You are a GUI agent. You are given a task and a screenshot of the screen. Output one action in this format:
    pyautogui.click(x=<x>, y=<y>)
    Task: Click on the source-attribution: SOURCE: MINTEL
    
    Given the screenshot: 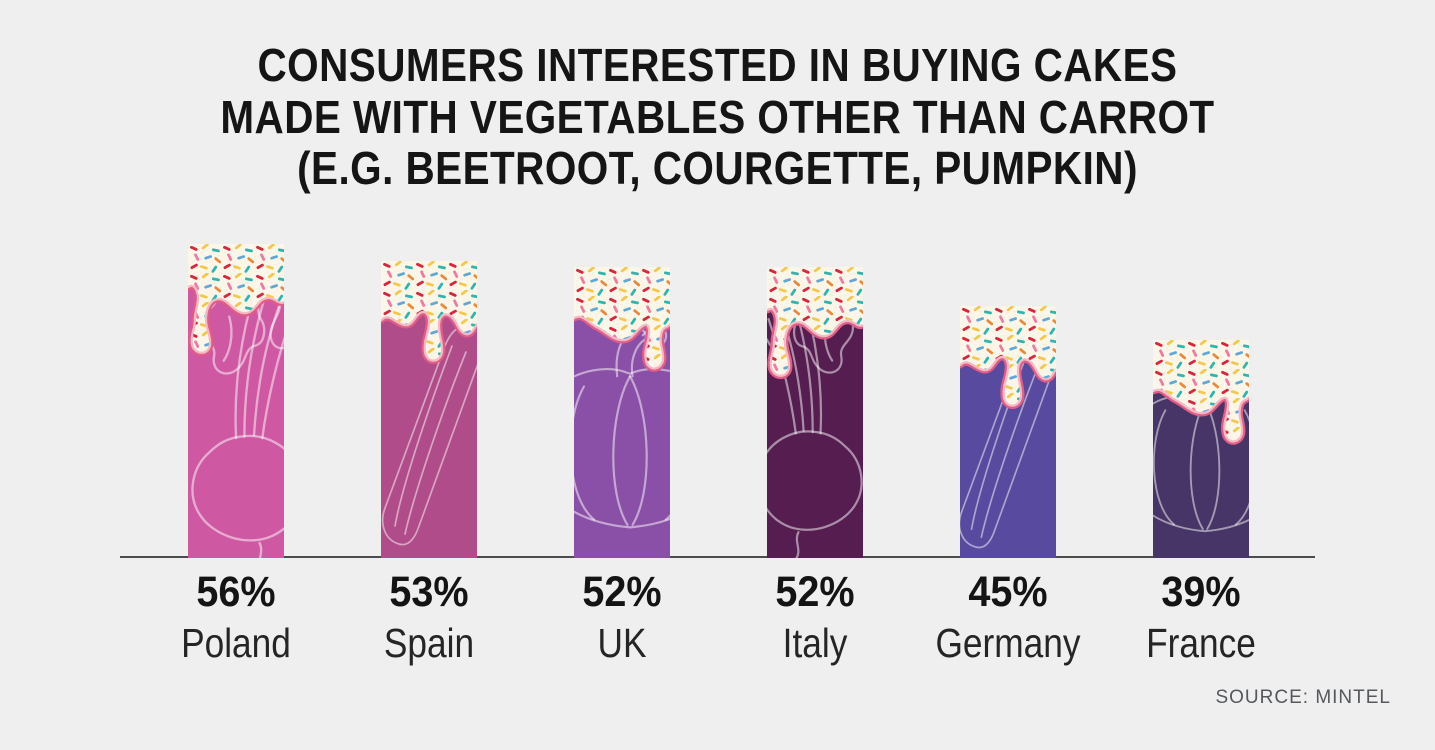 What is the action you would take?
    pyautogui.click(x=1303, y=697)
    